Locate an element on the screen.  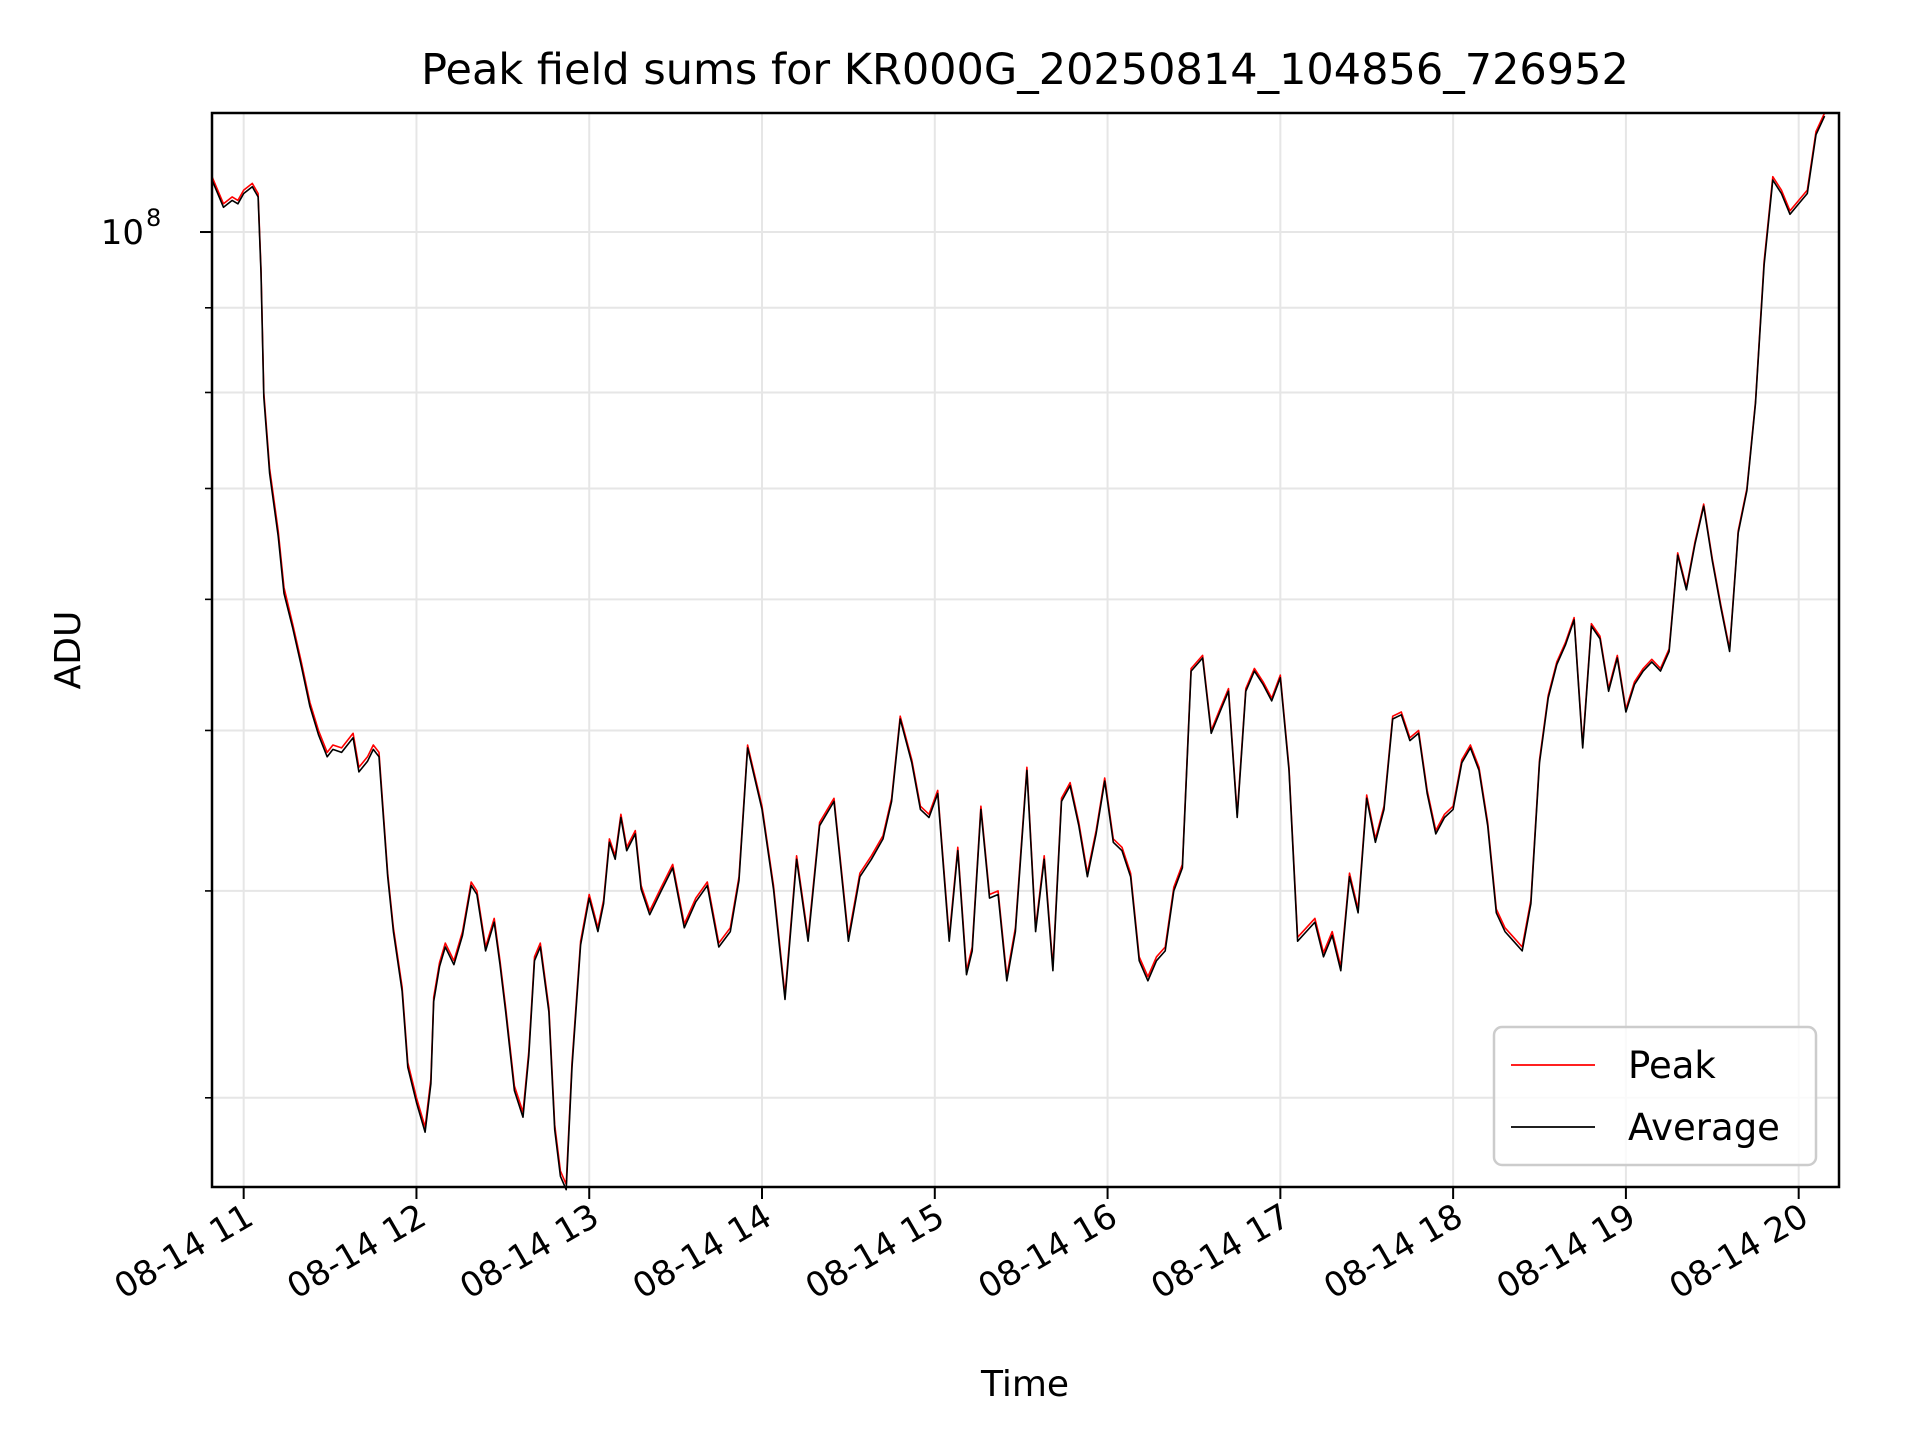
y-tick-label-exponent: 8 is located at coordinates (153, 218).